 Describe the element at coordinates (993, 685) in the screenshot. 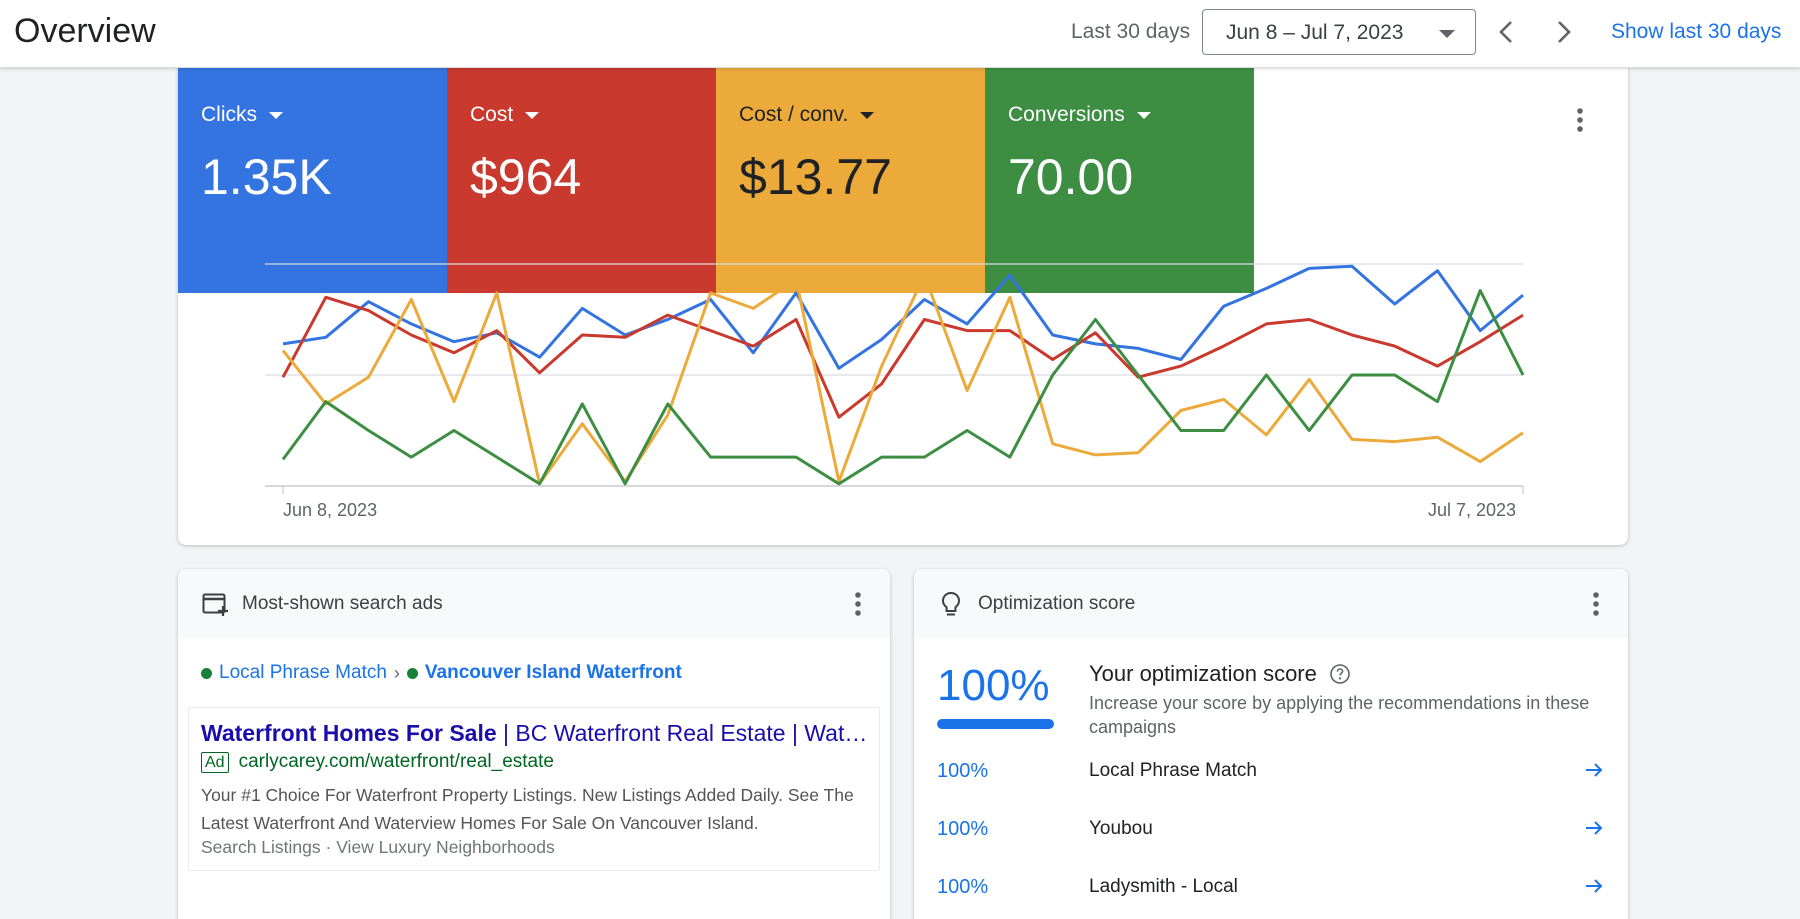

I see `optimization-score-value: 100%` at that location.